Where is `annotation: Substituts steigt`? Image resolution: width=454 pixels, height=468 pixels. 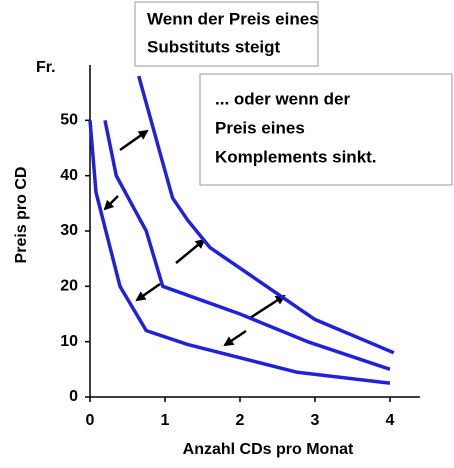 annotation: Substituts steigt is located at coordinates (214, 46).